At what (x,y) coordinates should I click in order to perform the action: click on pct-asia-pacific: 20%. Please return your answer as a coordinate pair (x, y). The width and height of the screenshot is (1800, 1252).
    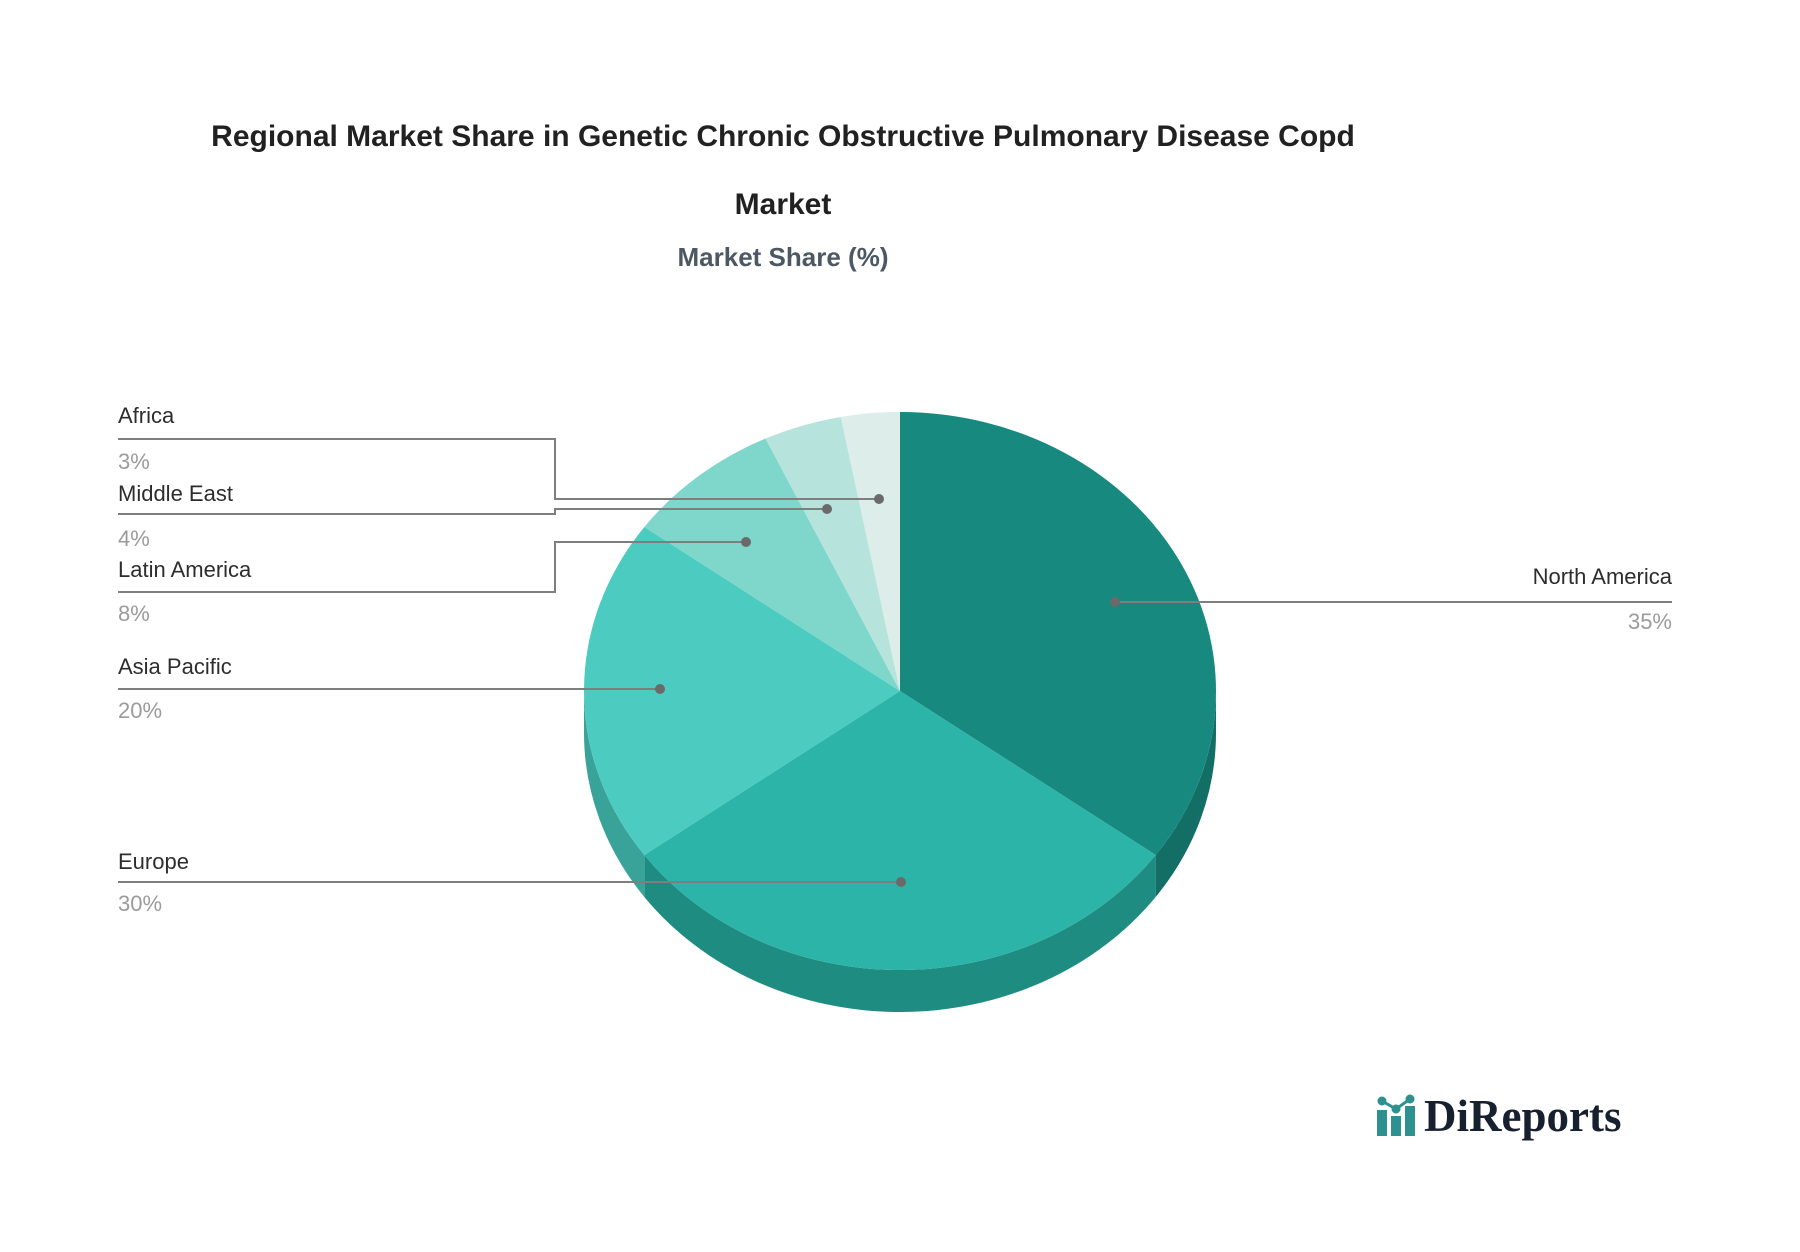
    Looking at the image, I should click on (140, 710).